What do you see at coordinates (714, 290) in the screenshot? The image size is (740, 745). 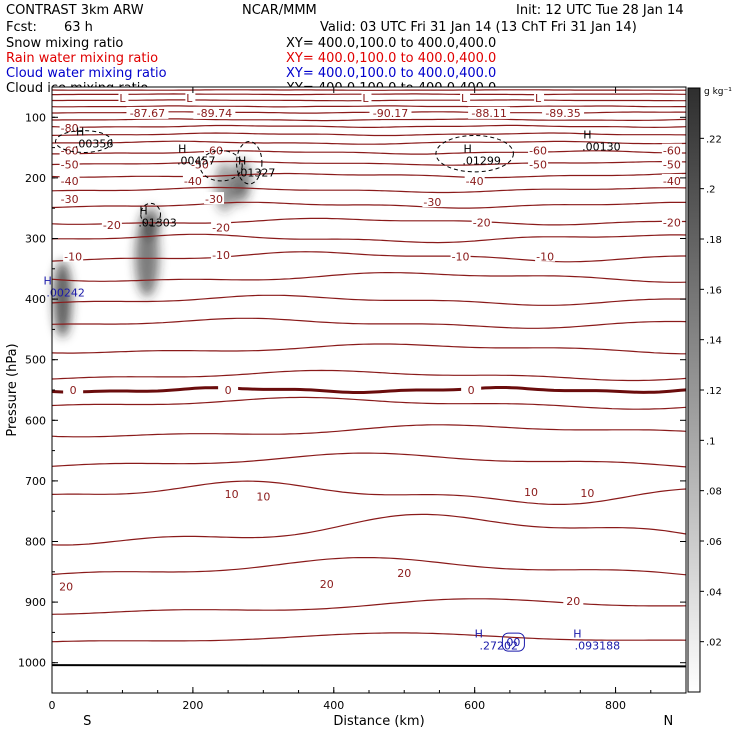 I see `colorbar-tick-label: .16` at bounding box center [714, 290].